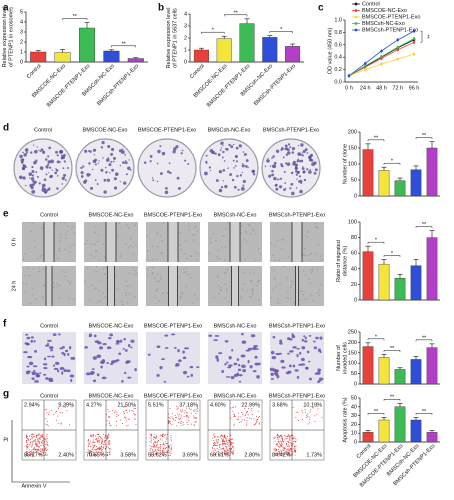  What do you see at coordinates (5, 324) in the screenshot?
I see `panel-label: f` at bounding box center [5, 324].